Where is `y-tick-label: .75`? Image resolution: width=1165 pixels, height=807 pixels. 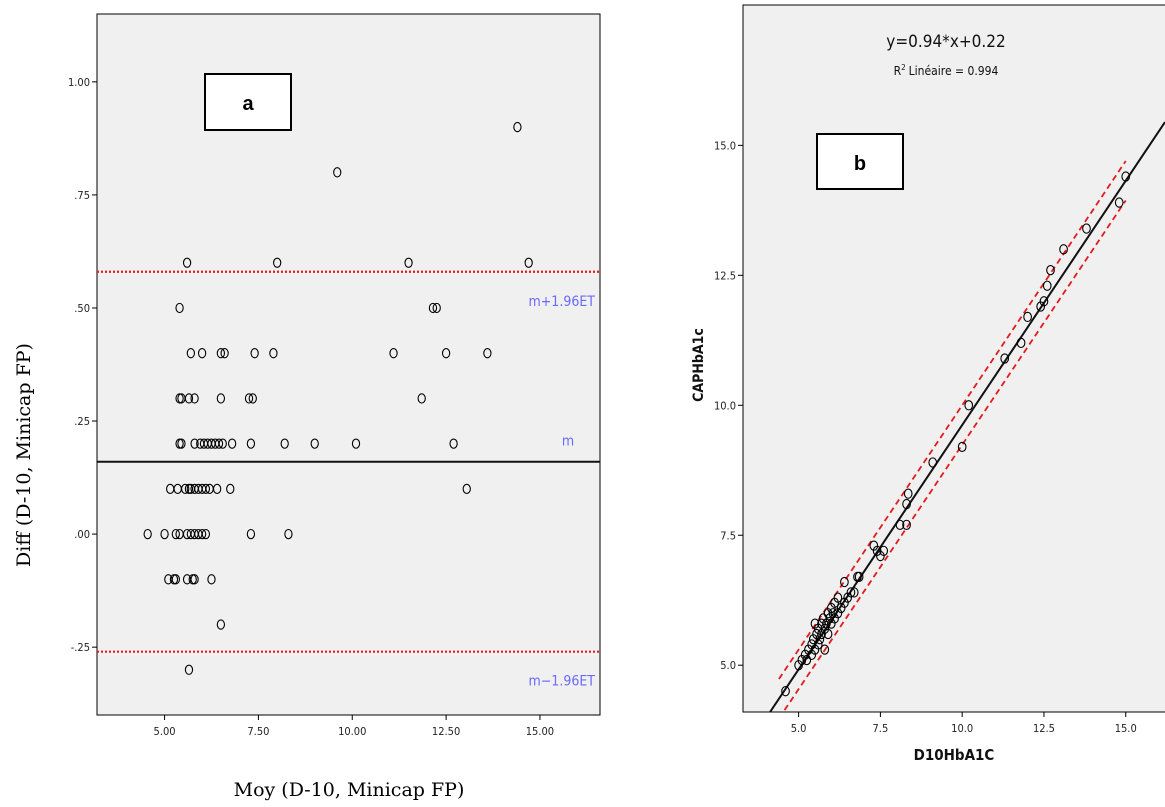
y-tick-label: .75 is located at coordinates (82, 195).